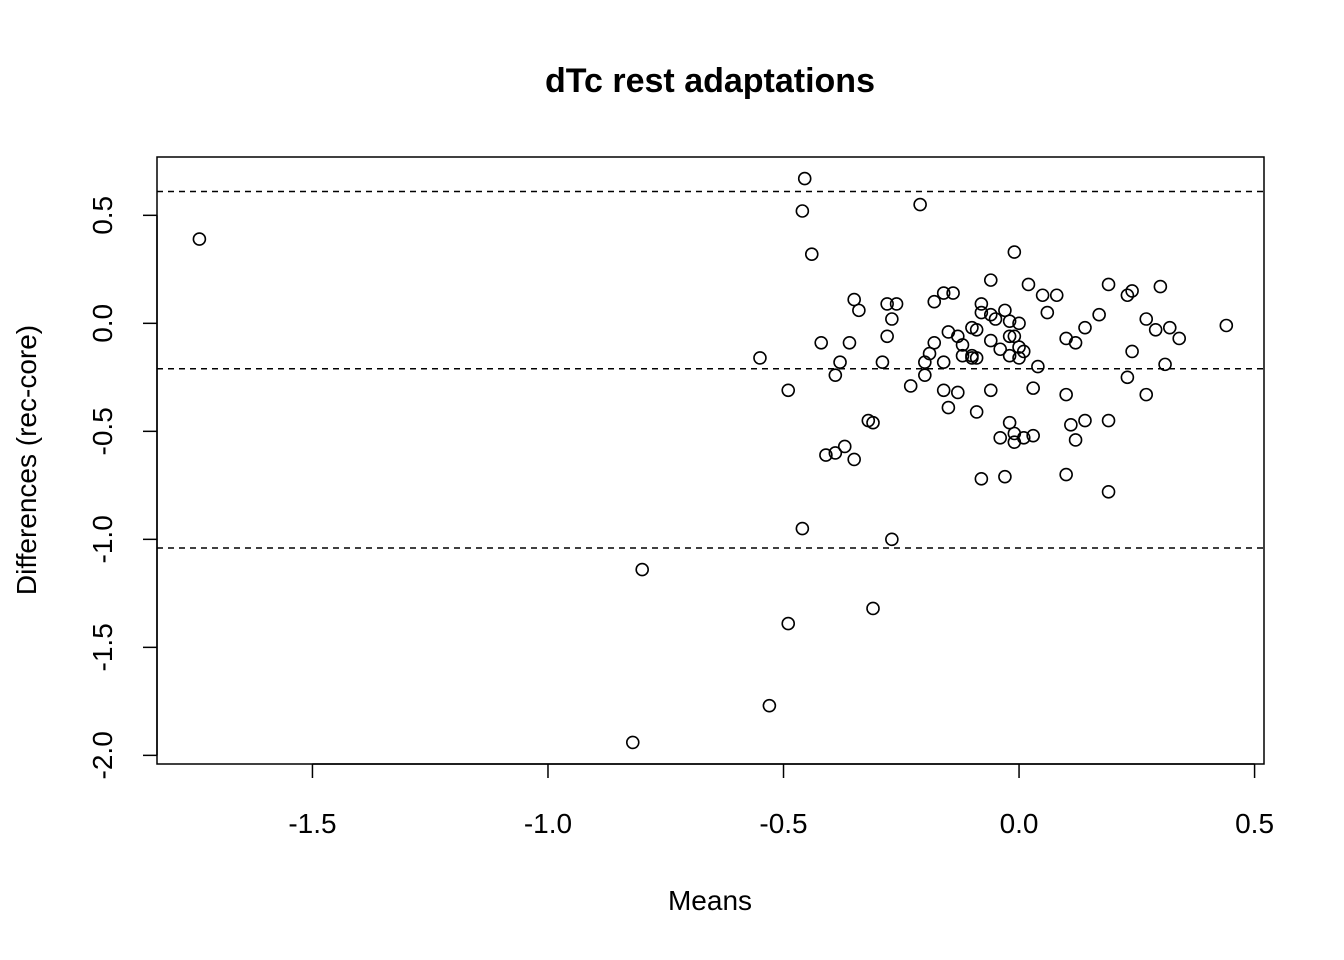 This screenshot has width=1344, height=960. Describe the element at coordinates (102, 647) in the screenshot. I see `y-tick-label: -1.5` at that location.